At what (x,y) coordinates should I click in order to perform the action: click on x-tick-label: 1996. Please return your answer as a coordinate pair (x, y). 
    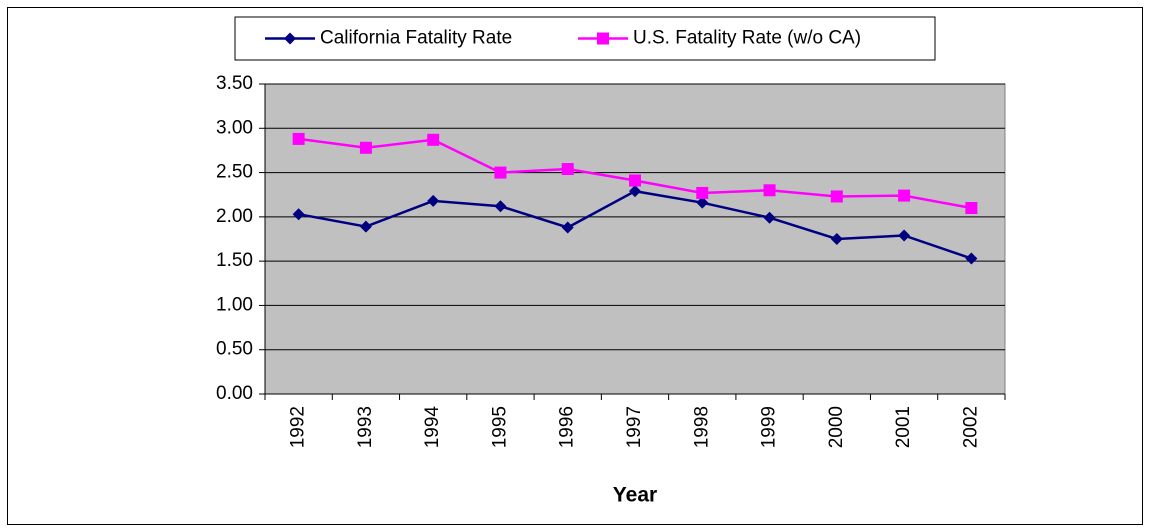
    Looking at the image, I should click on (567, 427).